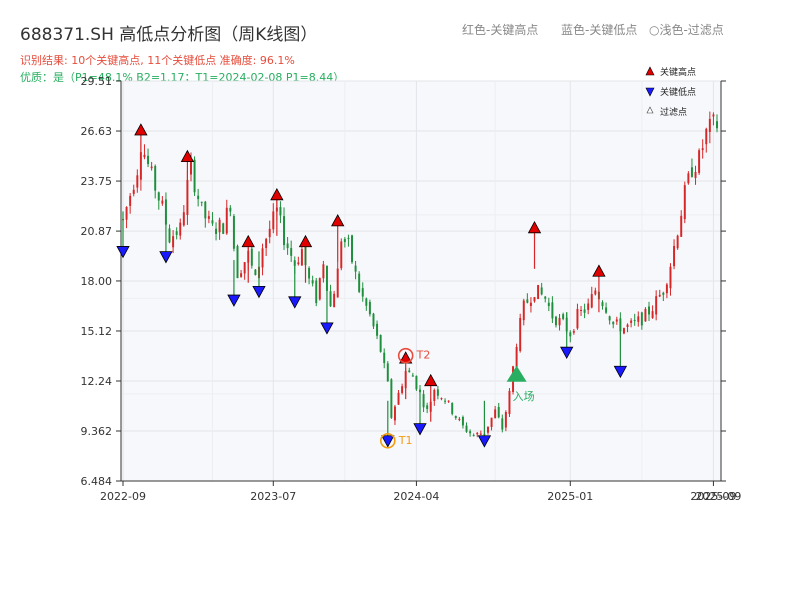  Describe the element at coordinates (416, 496) in the screenshot. I see `x-tick-label: 2024-04` at that location.